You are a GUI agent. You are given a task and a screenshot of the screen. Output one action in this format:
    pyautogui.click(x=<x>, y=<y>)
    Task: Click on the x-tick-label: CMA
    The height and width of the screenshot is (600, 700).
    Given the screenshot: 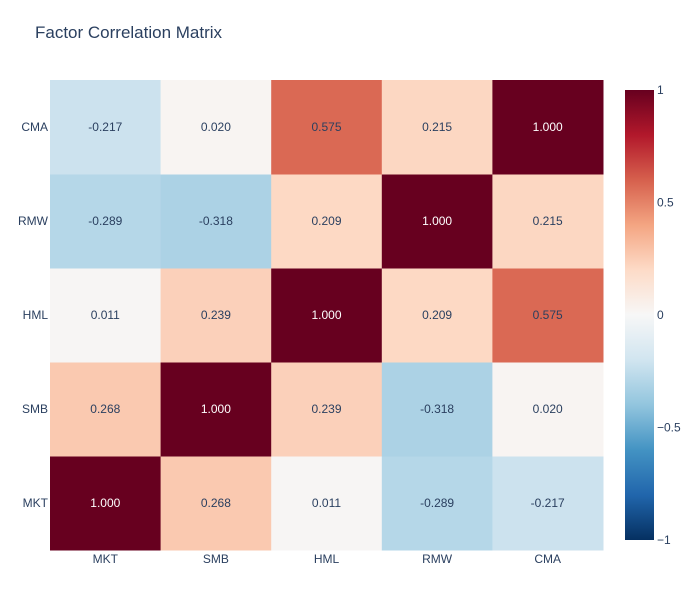 What is the action you would take?
    pyautogui.click(x=547, y=559)
    